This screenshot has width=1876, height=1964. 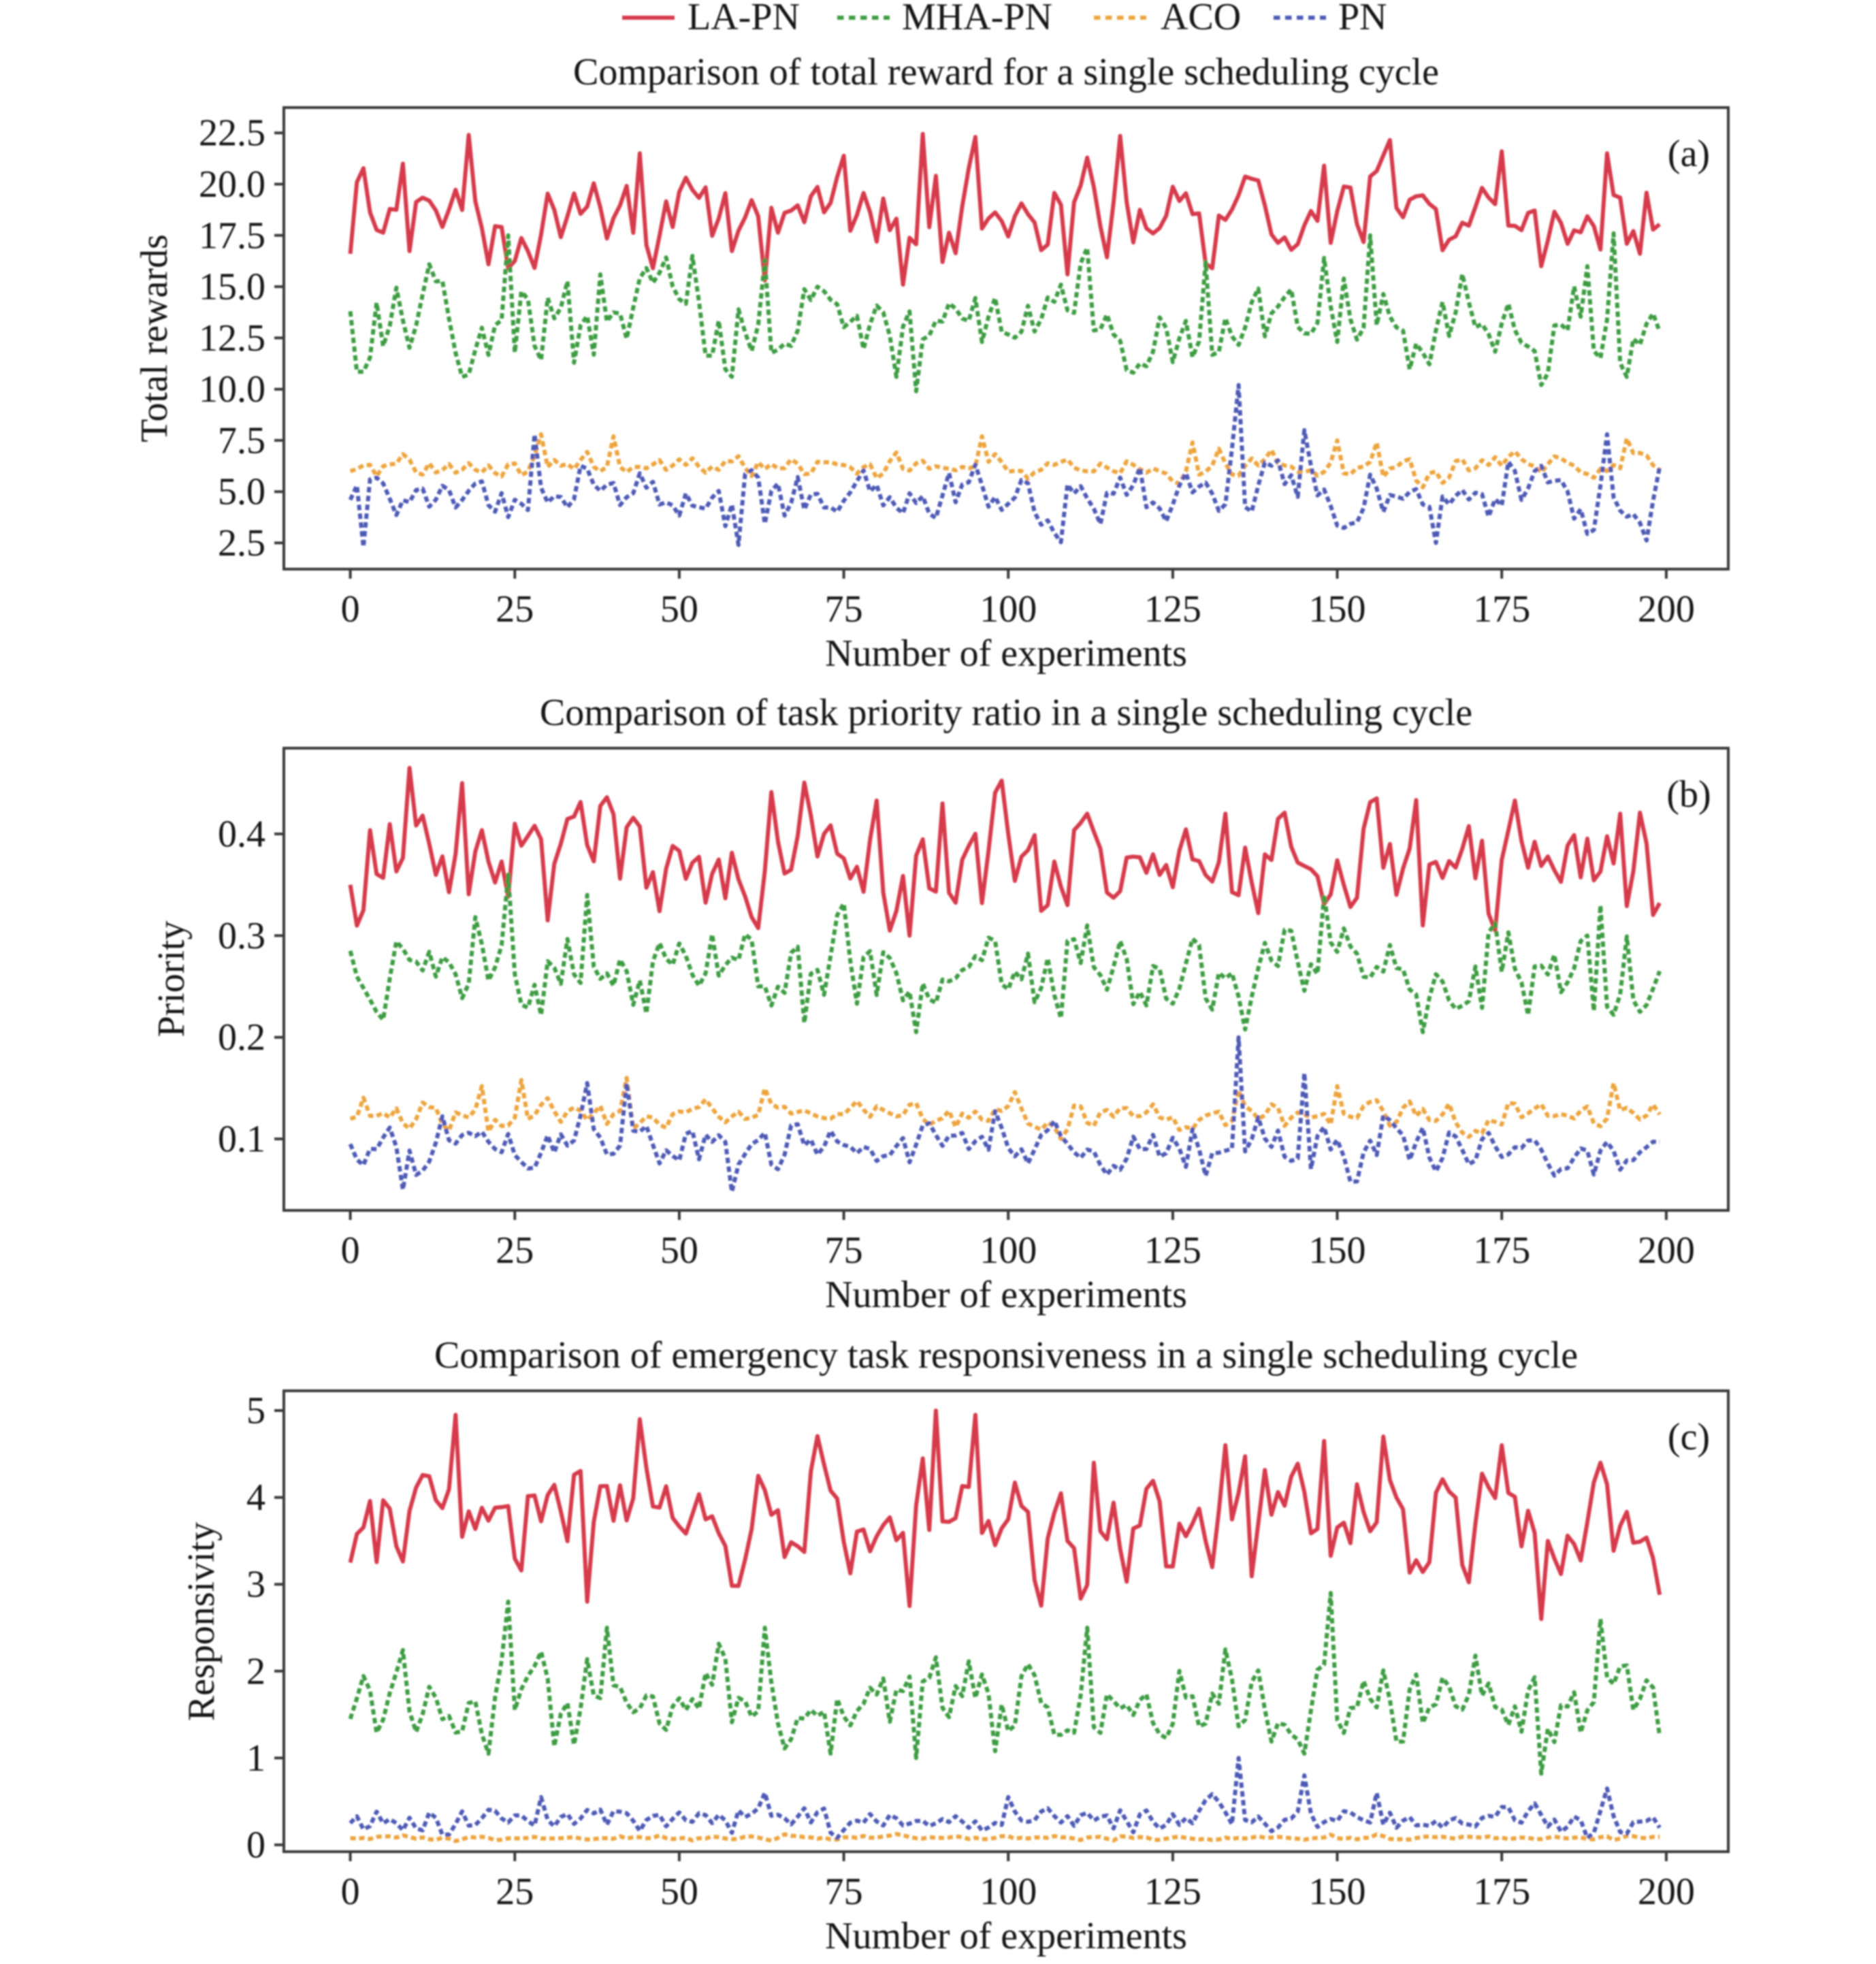 What do you see at coordinates (154, 338) in the screenshot?
I see `svg-text: Total rewards` at bounding box center [154, 338].